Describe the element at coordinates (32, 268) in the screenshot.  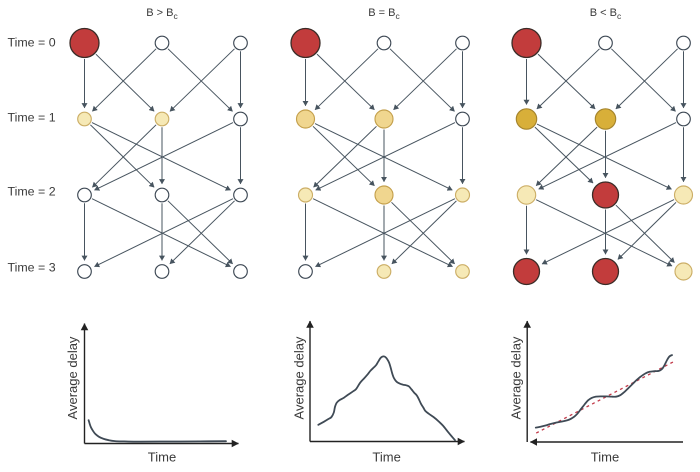
I see `svg-text: Time = 3` at that location.